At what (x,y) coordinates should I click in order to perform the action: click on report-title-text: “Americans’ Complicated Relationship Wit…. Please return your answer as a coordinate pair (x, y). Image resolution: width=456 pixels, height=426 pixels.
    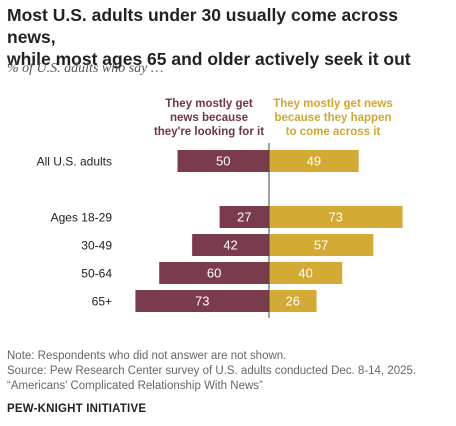
    Looking at the image, I should click on (135, 386).